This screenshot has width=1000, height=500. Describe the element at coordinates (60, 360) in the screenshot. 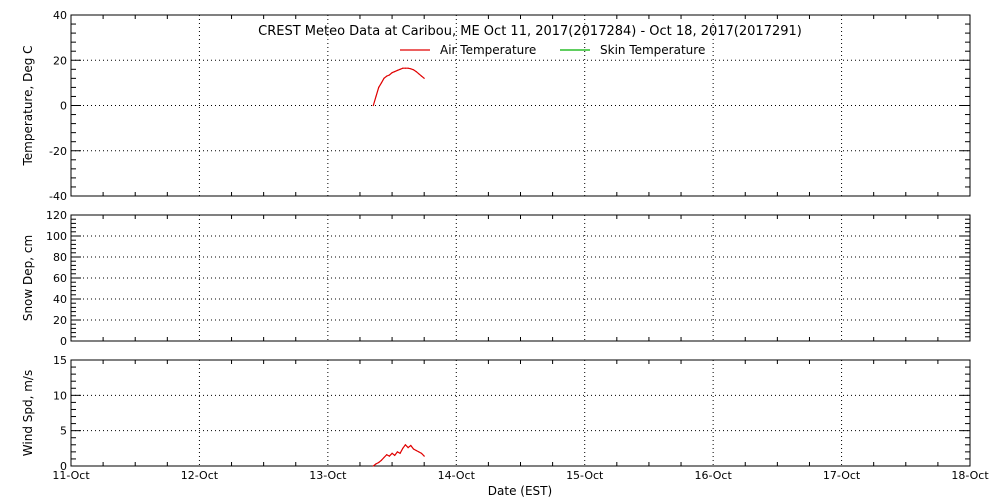

I see `y-tick-label: 15` at that location.